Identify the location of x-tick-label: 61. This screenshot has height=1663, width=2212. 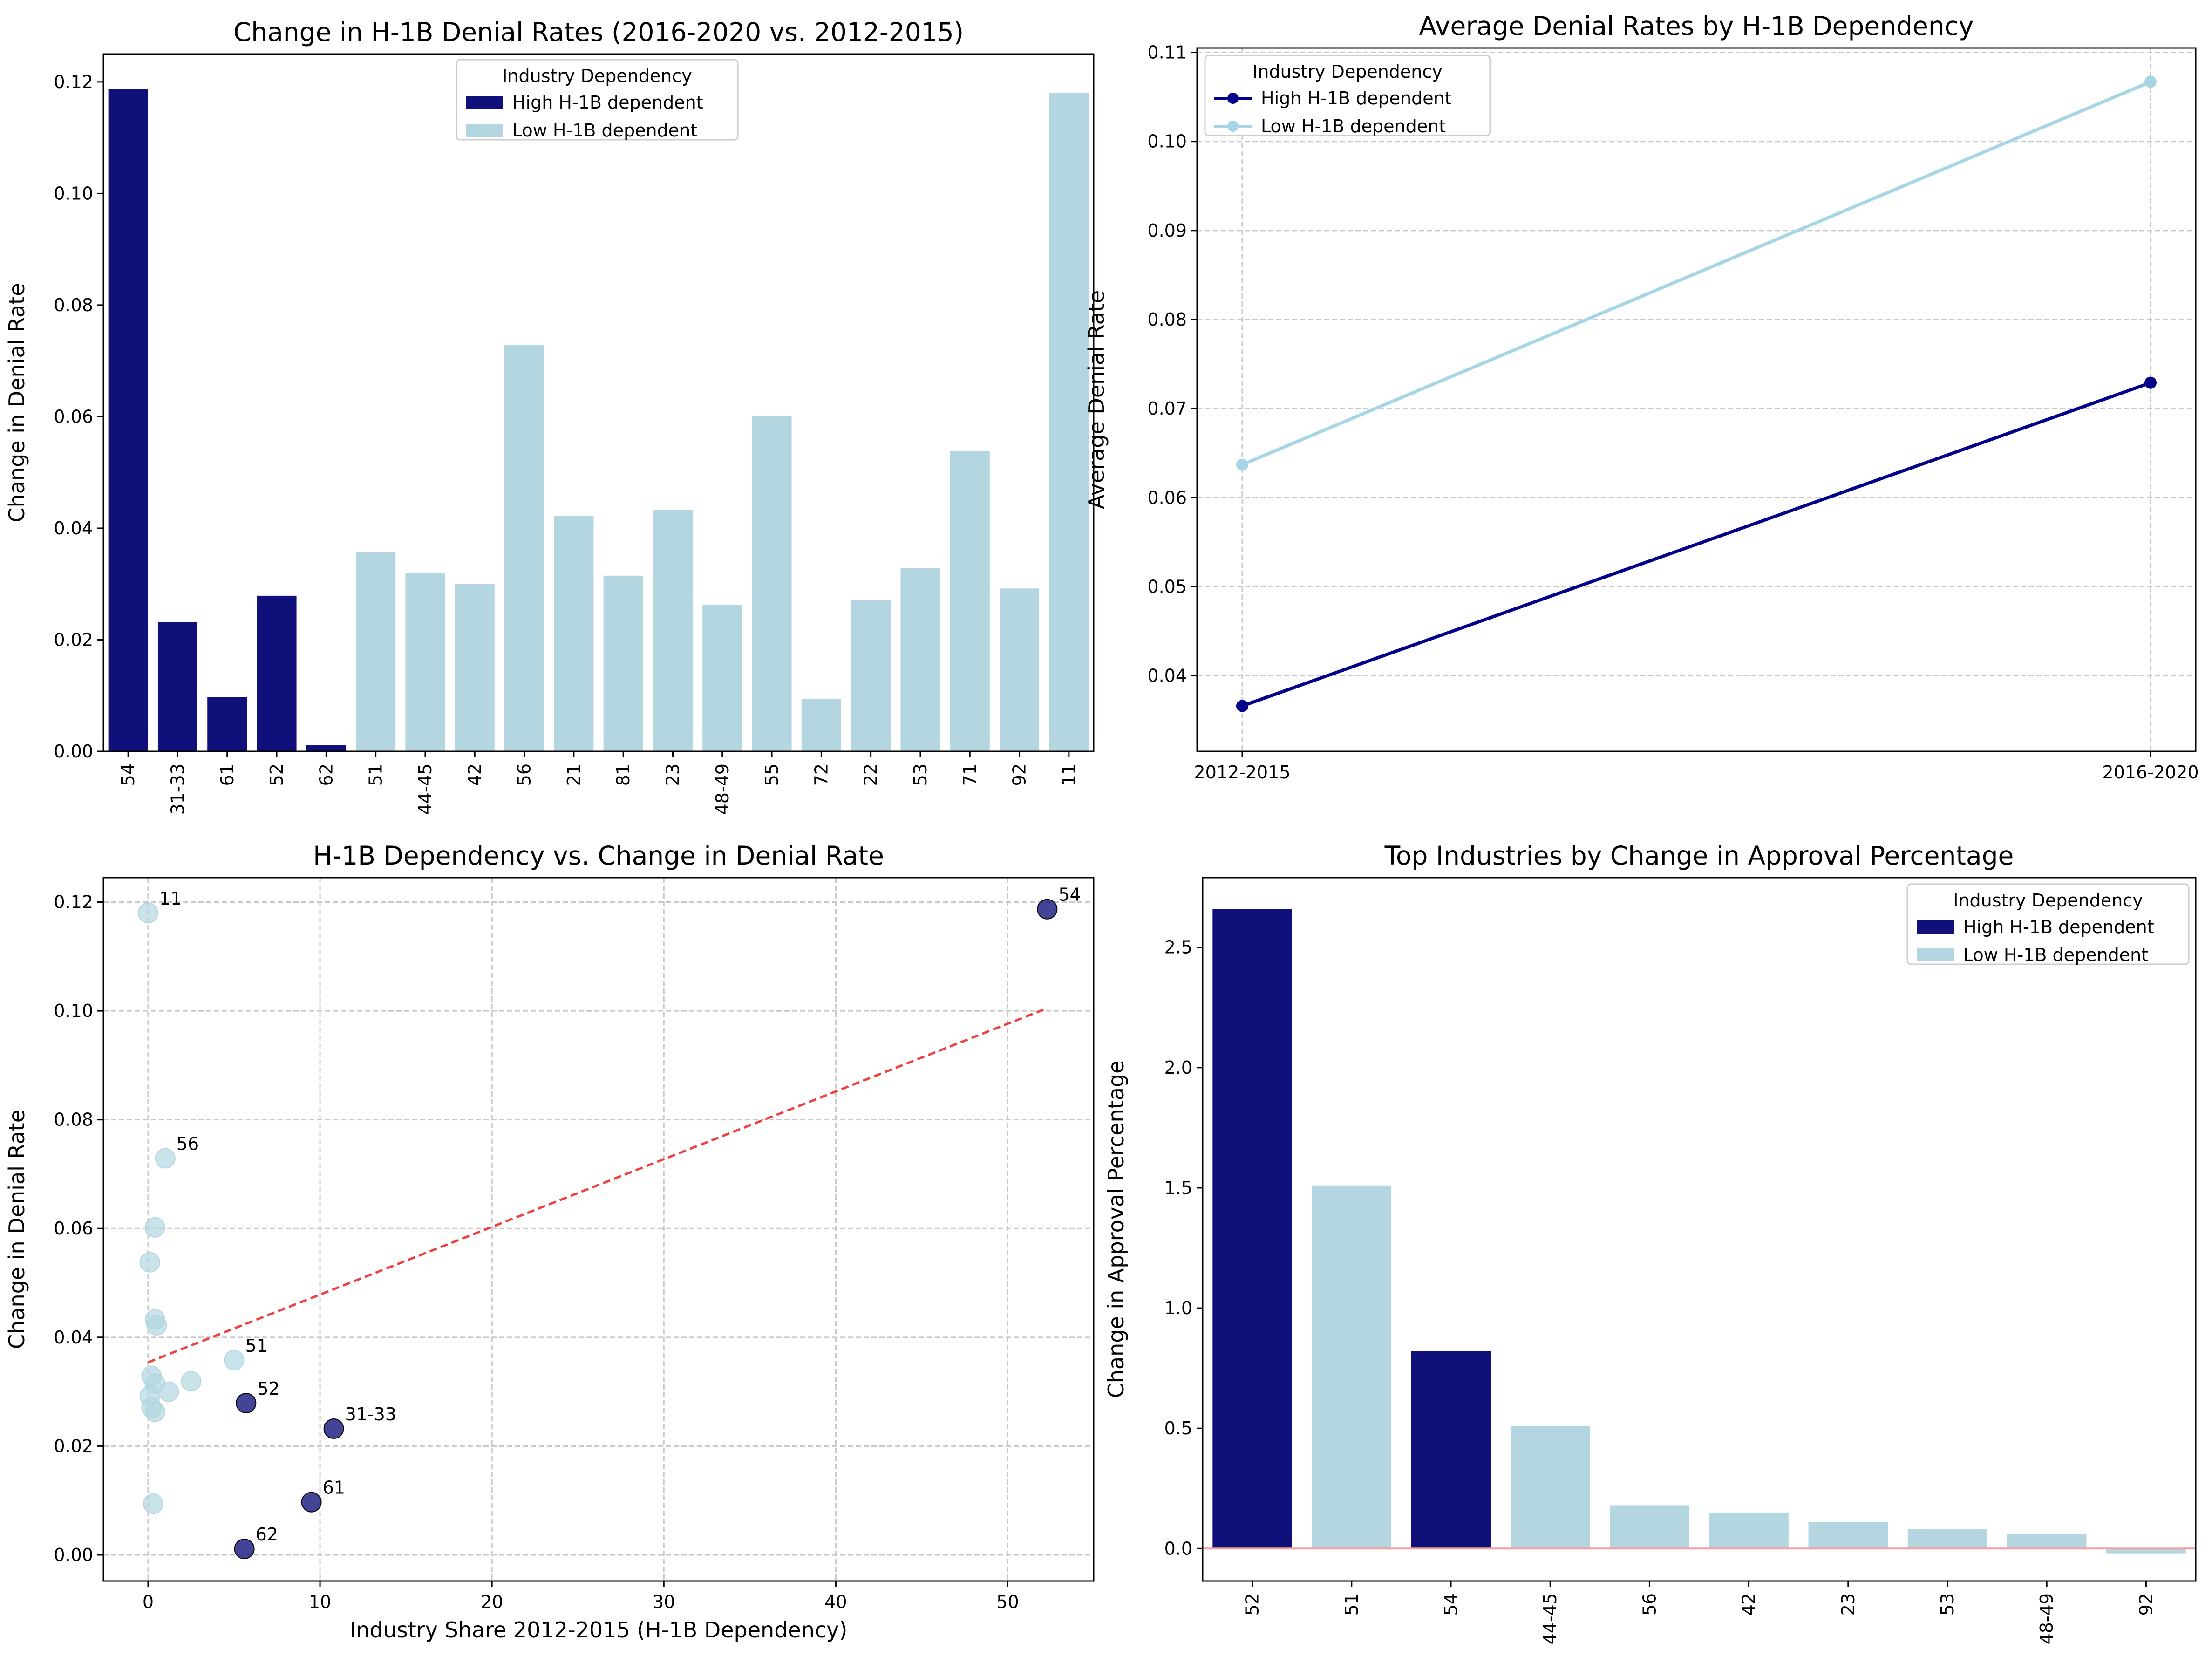
(227, 774).